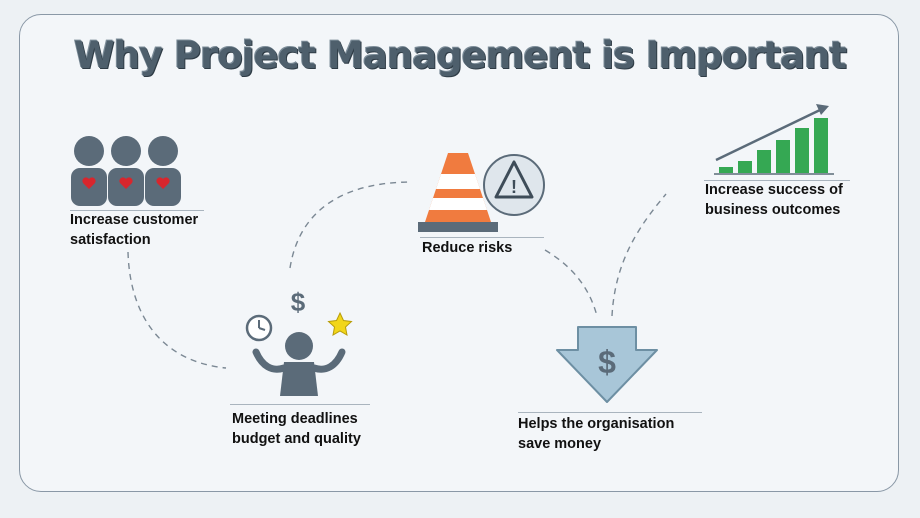 The image size is (920, 518). Describe the element at coordinates (560, 444) in the screenshot. I see `label-line-2: save money` at that location.